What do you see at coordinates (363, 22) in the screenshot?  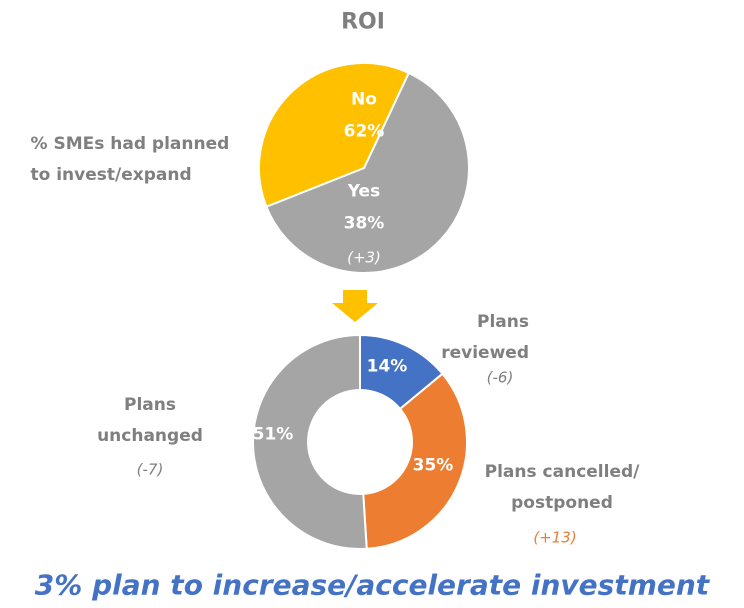 I see `chart-title: ROI` at bounding box center [363, 22].